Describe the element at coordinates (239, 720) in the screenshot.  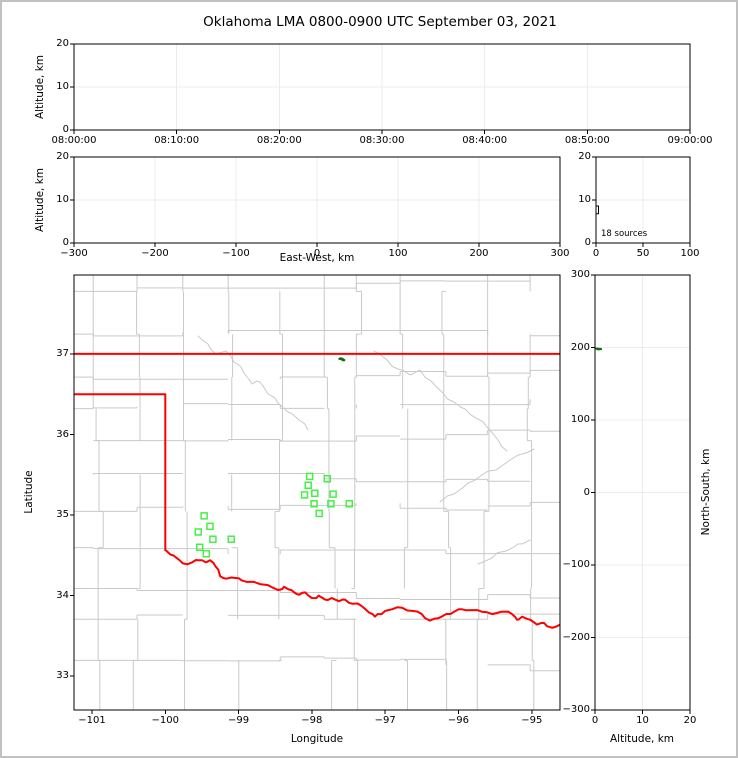
I see `longitude-tick-label: −99` at that location.